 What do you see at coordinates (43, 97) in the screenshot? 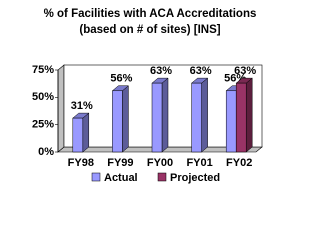
I see `y-tick-label: 50%` at bounding box center [43, 97].